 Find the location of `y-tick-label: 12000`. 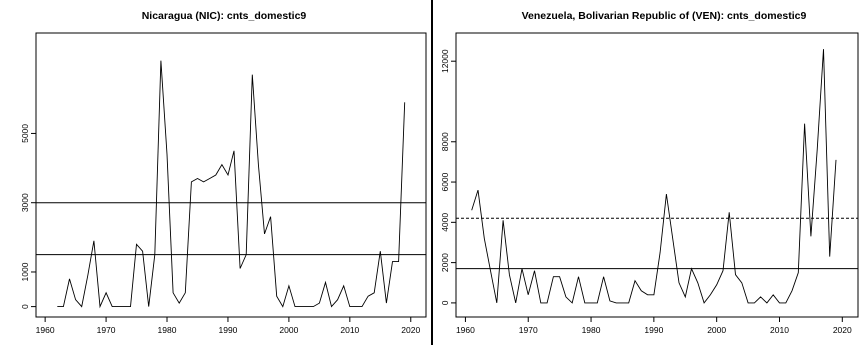

y-tick-label: 12000 is located at coordinates (445, 61).